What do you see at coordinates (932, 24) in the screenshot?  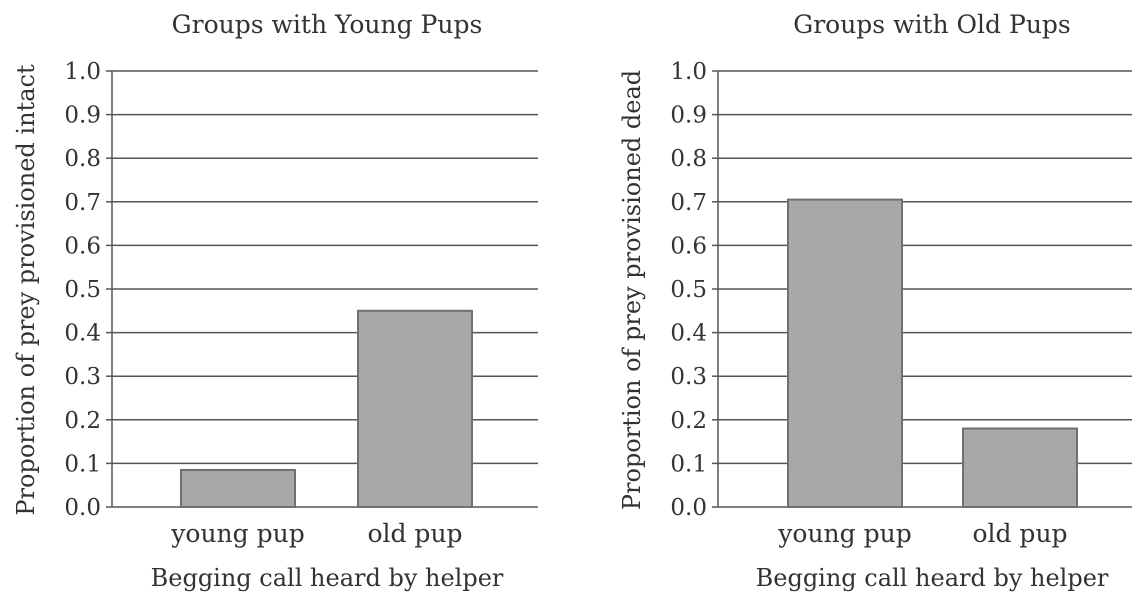 I see `chart-title: Groups with Old Pups` at bounding box center [932, 24].